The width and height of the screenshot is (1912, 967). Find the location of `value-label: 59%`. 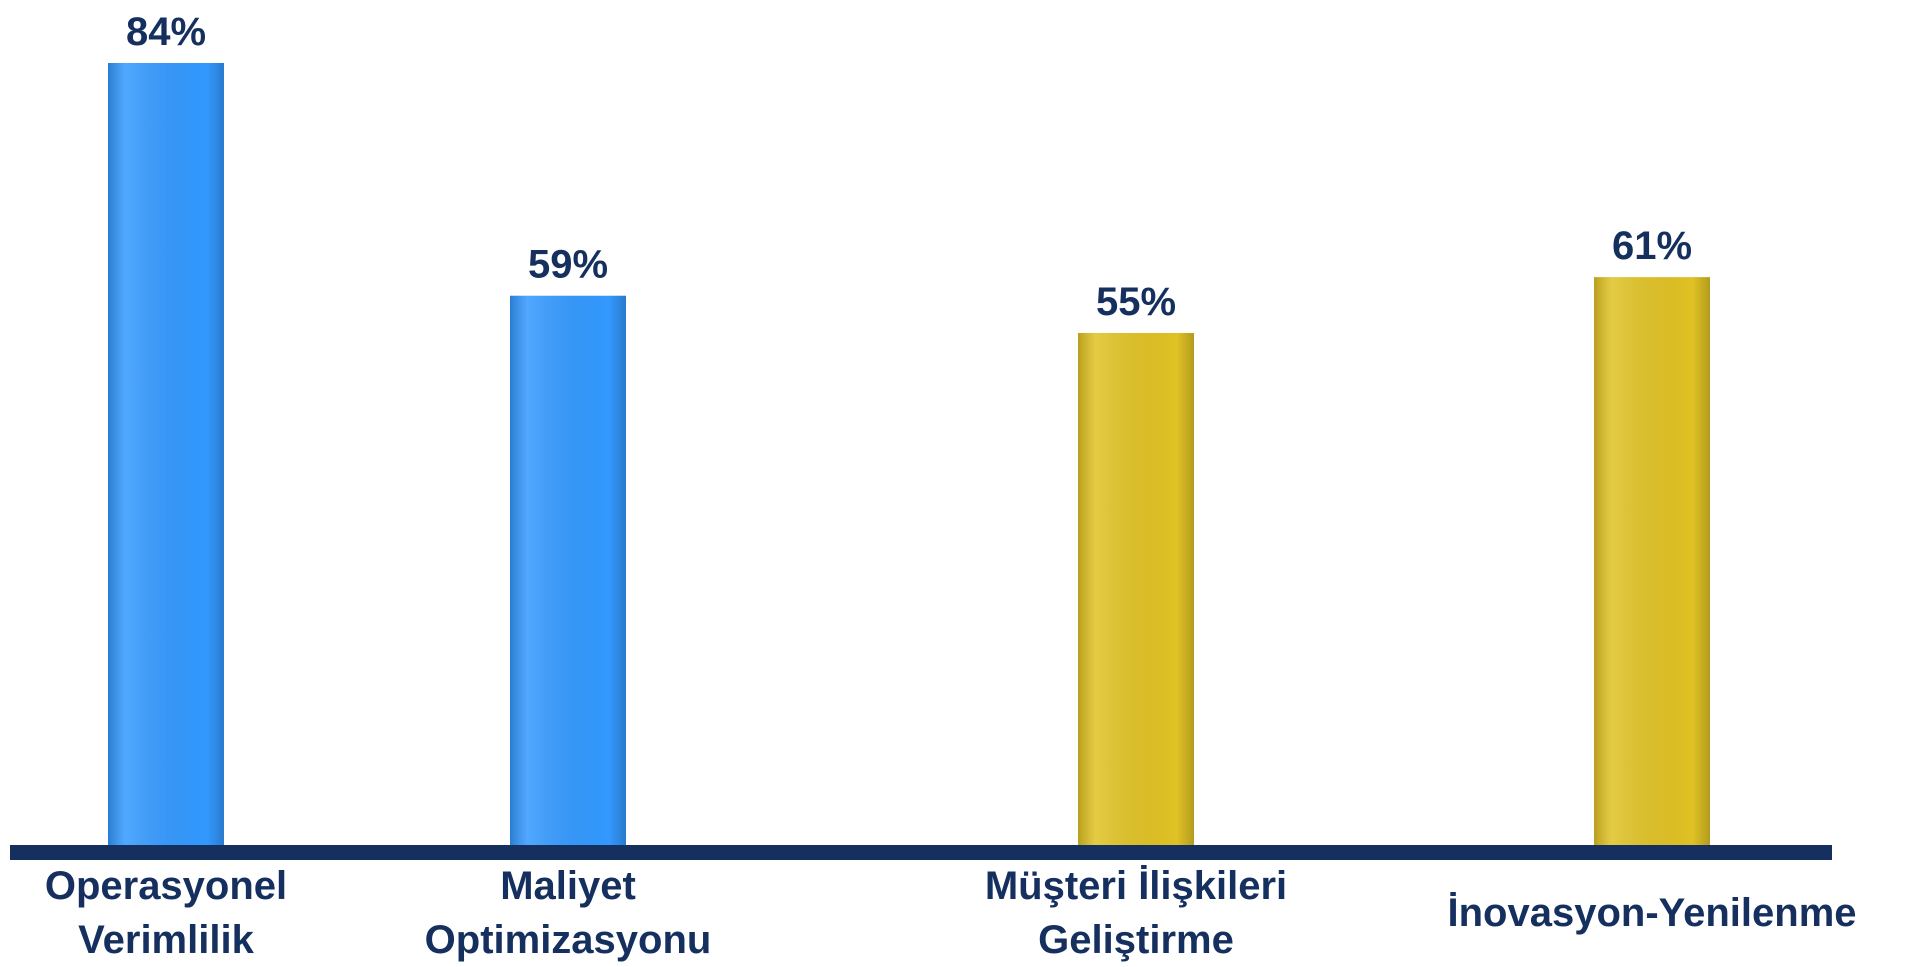

value-label: 59% is located at coordinates (568, 265).